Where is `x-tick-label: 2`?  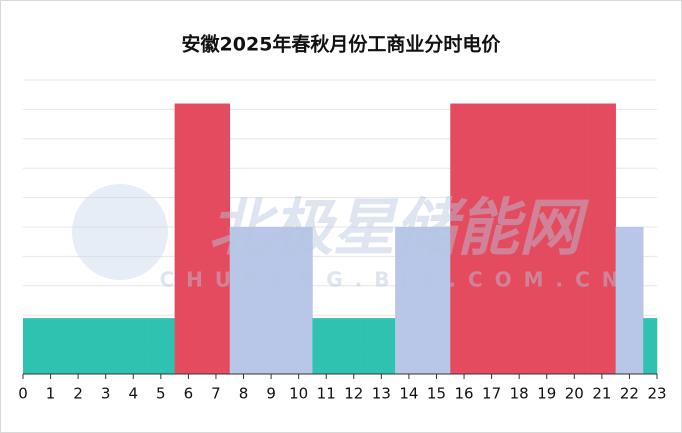 x-tick-label: 2 is located at coordinates (78, 394).